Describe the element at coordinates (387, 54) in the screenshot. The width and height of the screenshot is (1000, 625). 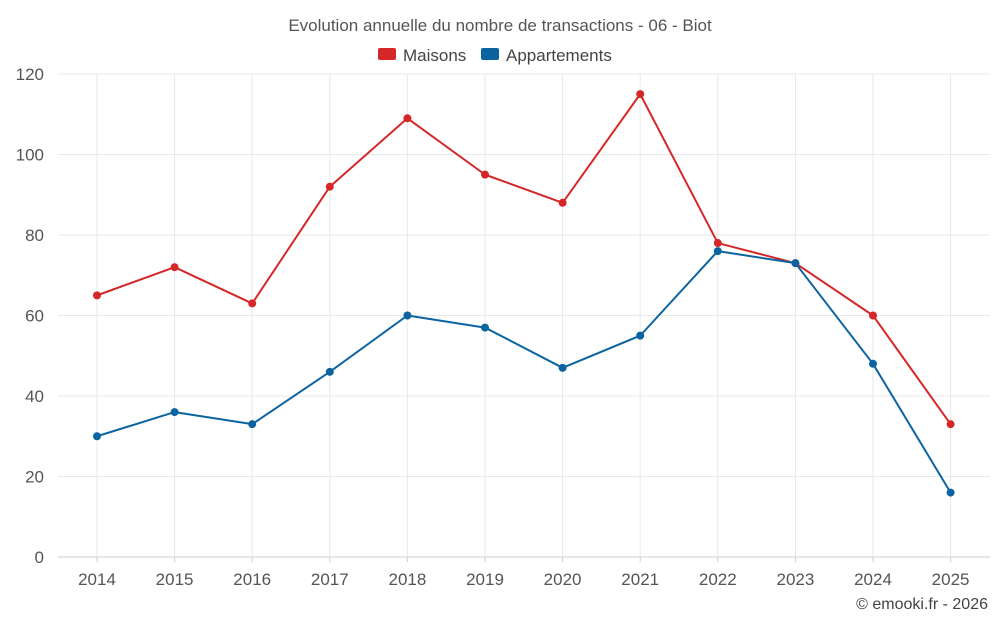
I see `legend-swatch-maisons` at that location.